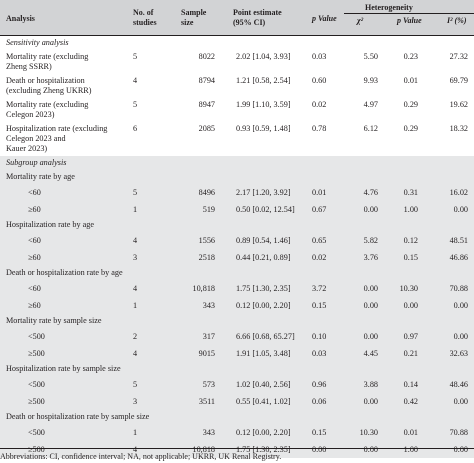 This screenshot has height=463, width=474. Describe the element at coordinates (389, 7) in the screenshot. I see `col-heterogeneity: Heterogeneity` at that location.